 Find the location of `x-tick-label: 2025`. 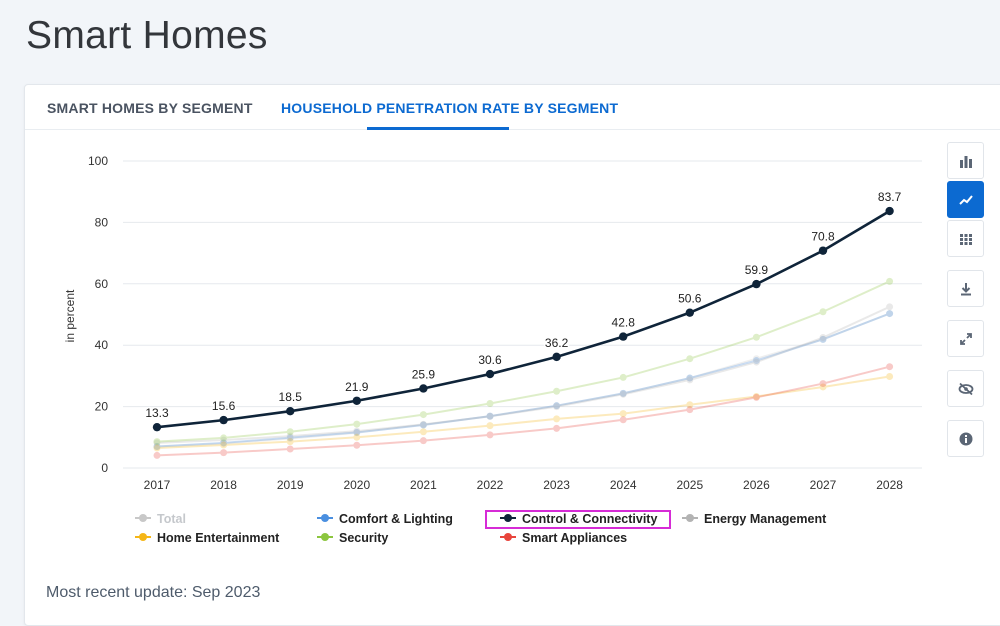

x-tick-label: 2025 is located at coordinates (689, 485).